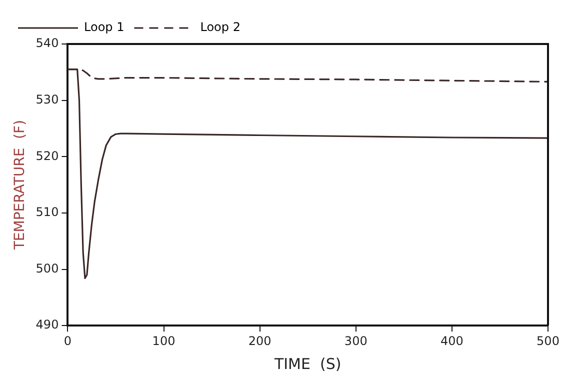  What do you see at coordinates (548, 341) in the screenshot?
I see `x-tick-label: 500` at bounding box center [548, 341].